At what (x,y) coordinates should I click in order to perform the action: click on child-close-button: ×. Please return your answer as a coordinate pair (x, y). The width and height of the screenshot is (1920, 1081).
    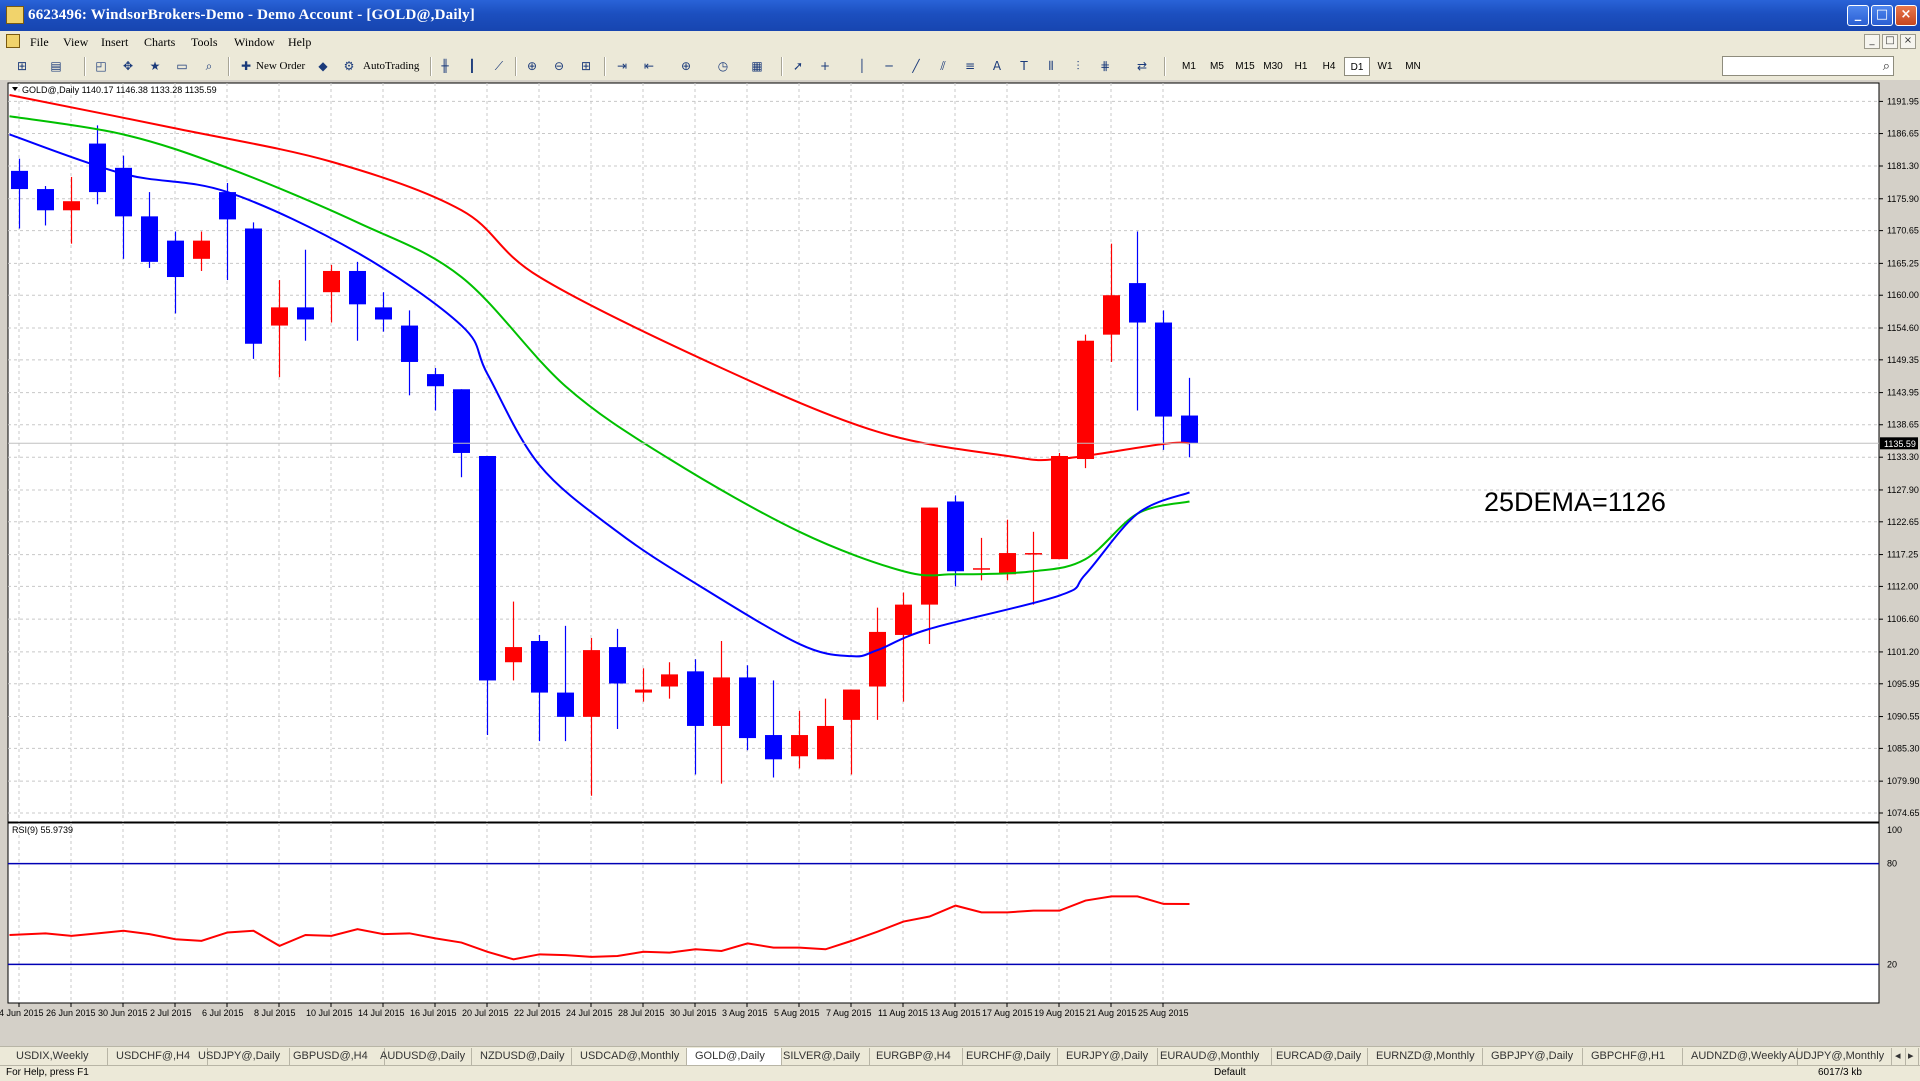
    Looking at the image, I should click on (1908, 41).